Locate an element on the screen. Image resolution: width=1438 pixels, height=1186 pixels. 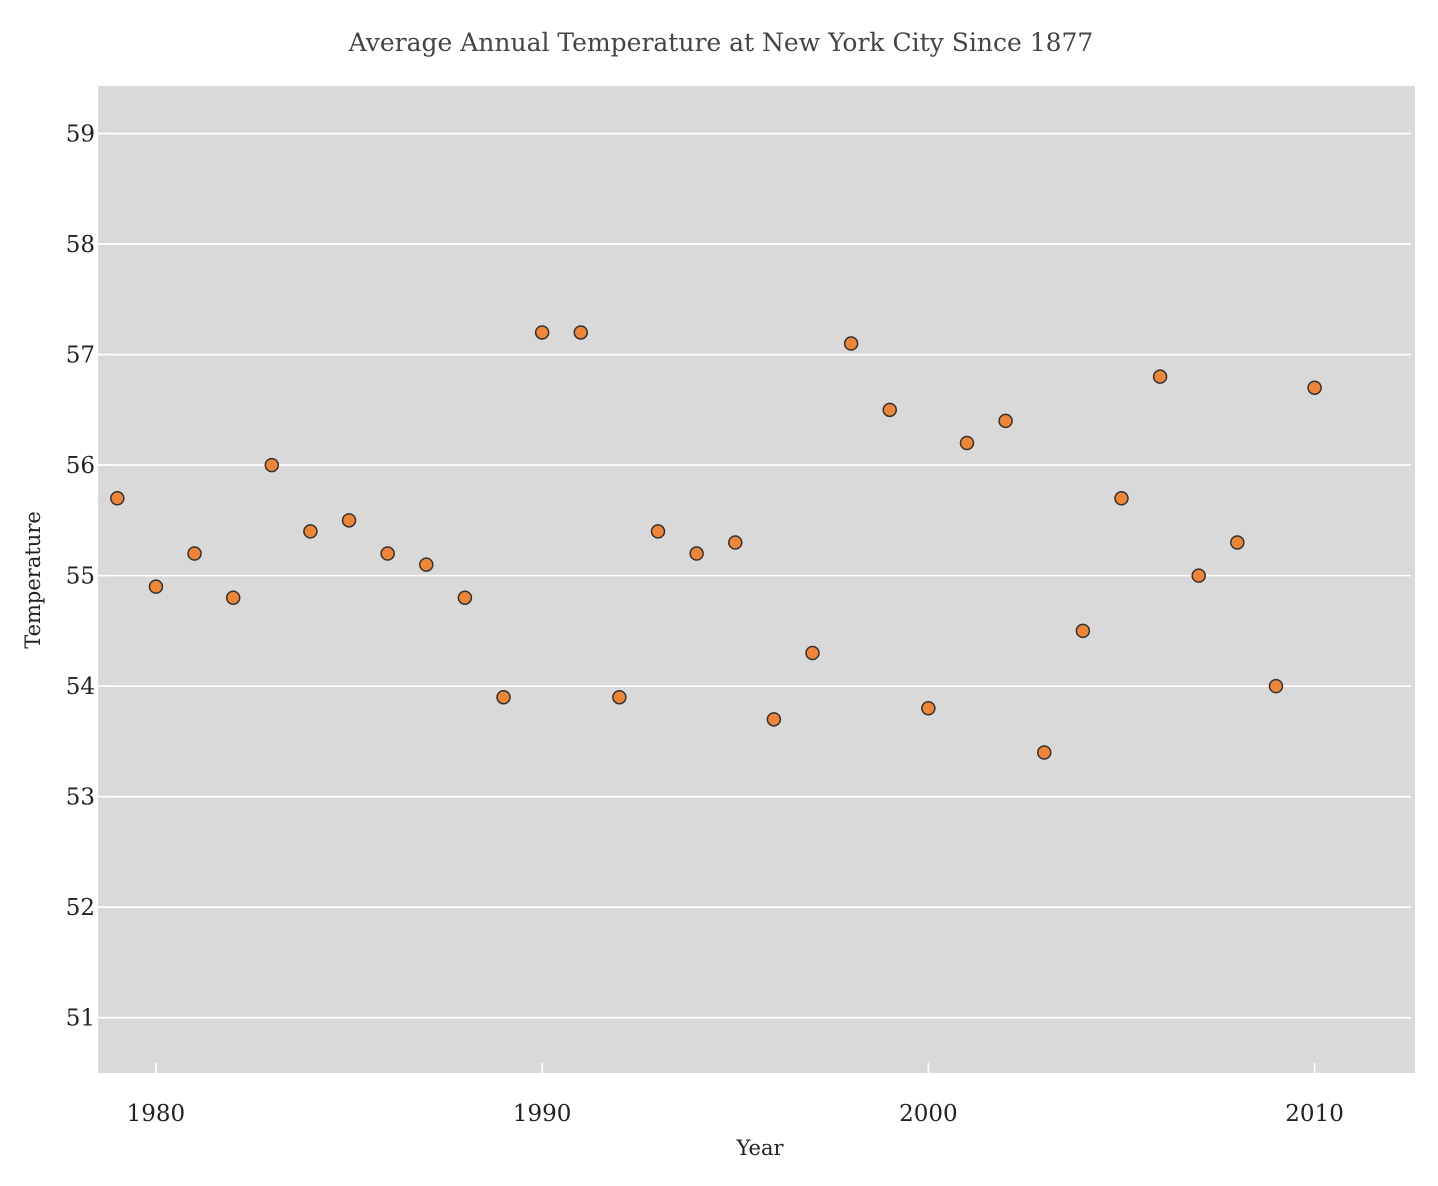
x-tick-label-2010: 2010 is located at coordinates (1314, 1114).